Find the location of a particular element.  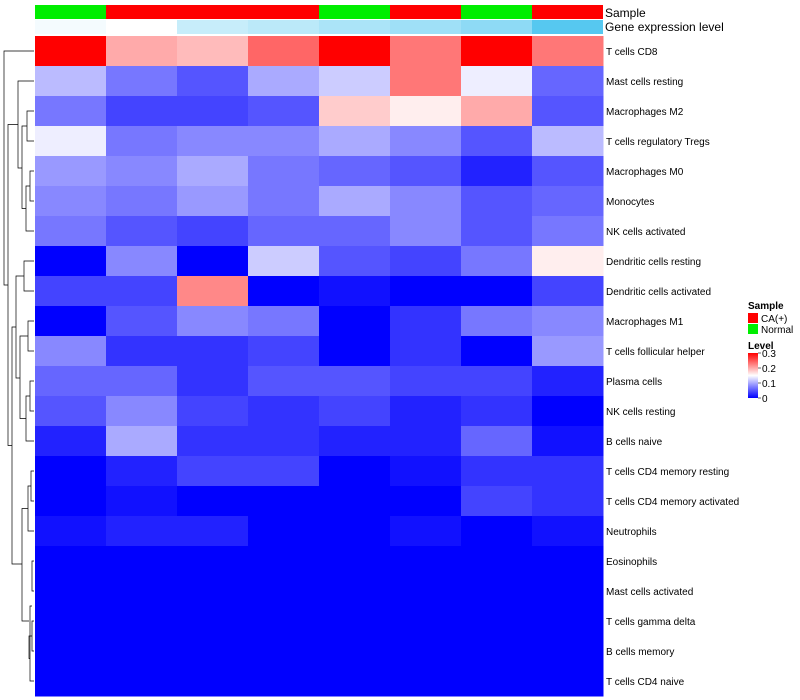

legend-tick-label: 0.2 is located at coordinates (769, 369).